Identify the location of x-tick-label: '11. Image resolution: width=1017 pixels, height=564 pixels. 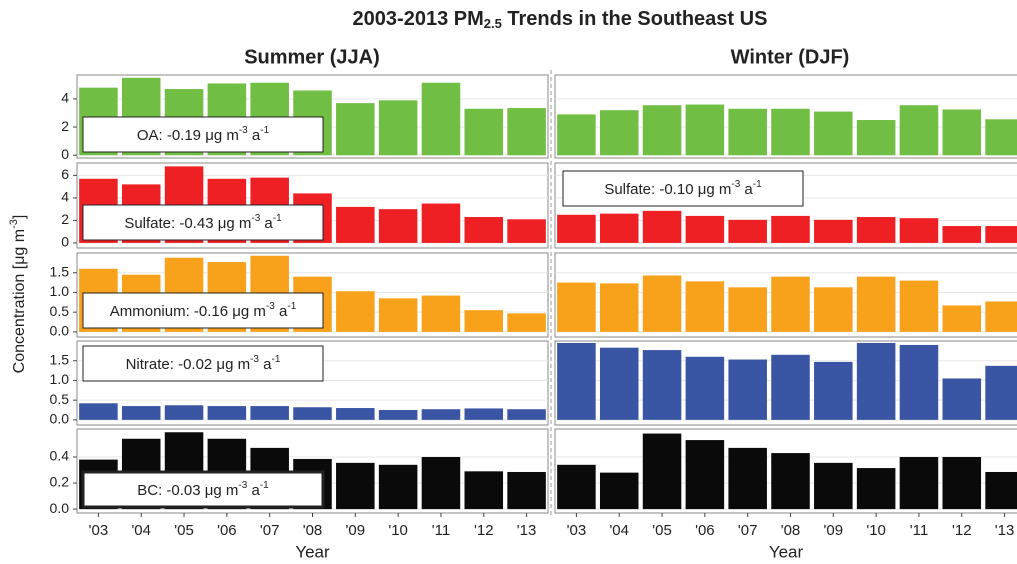
(919, 530).